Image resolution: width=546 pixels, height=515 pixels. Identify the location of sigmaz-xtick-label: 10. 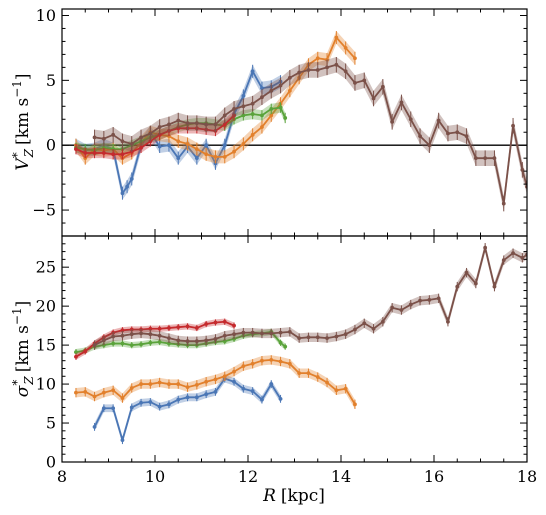
(155, 476).